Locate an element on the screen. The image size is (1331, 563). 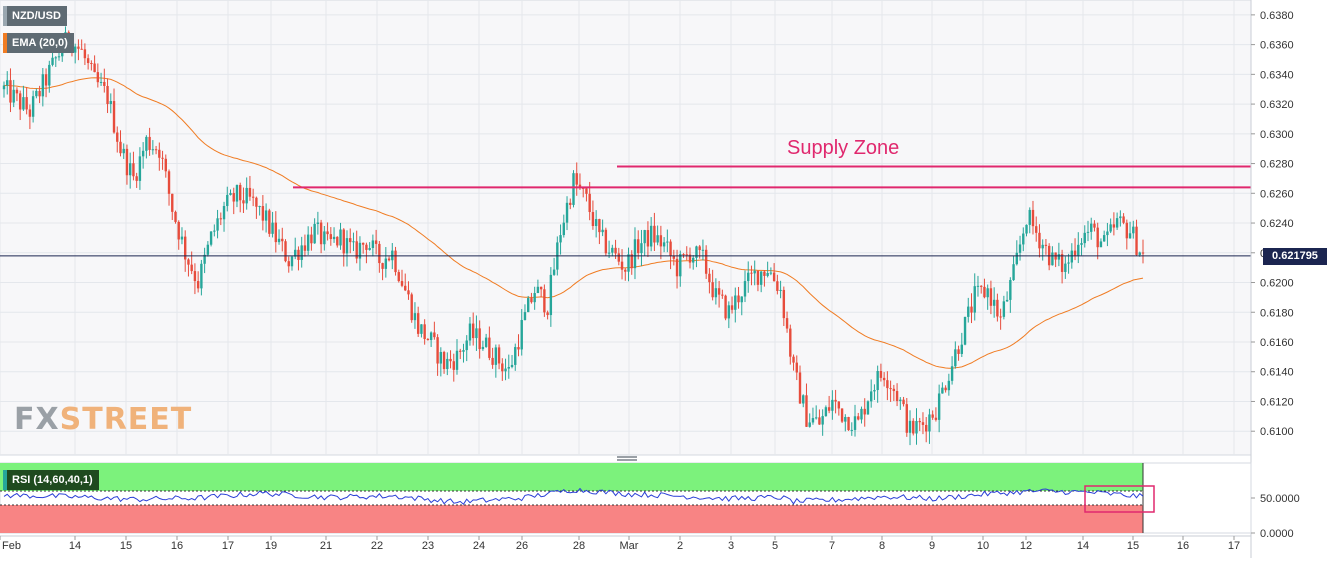
price-tick-label: 0.6300 is located at coordinates (1277, 135).